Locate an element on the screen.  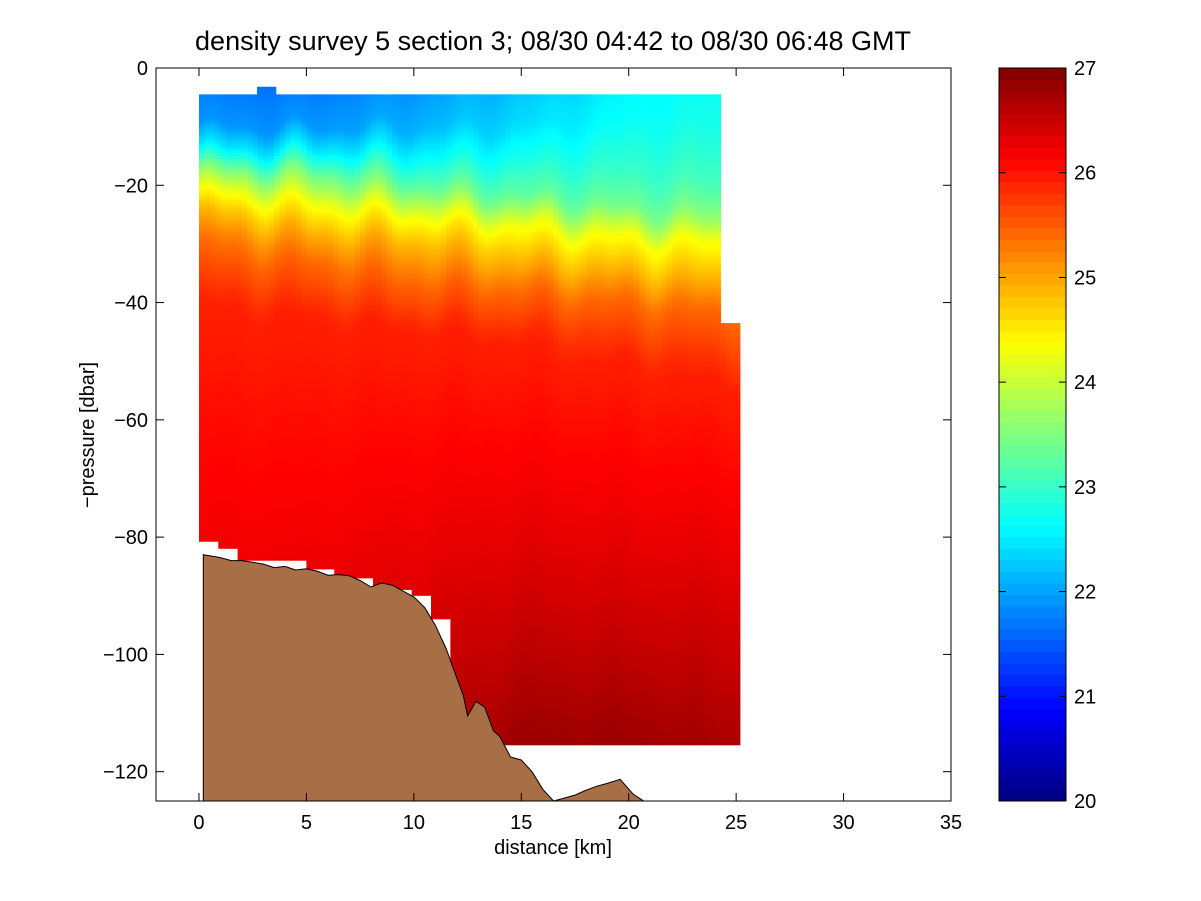
colorbar-tick-label: 20 is located at coordinates (1085, 802).